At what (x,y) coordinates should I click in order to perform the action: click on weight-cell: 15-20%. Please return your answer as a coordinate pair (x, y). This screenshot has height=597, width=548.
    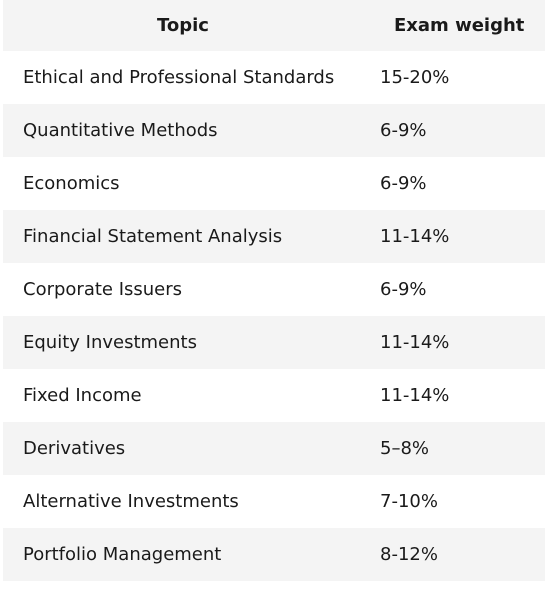
    Looking at the image, I should click on (452, 77).